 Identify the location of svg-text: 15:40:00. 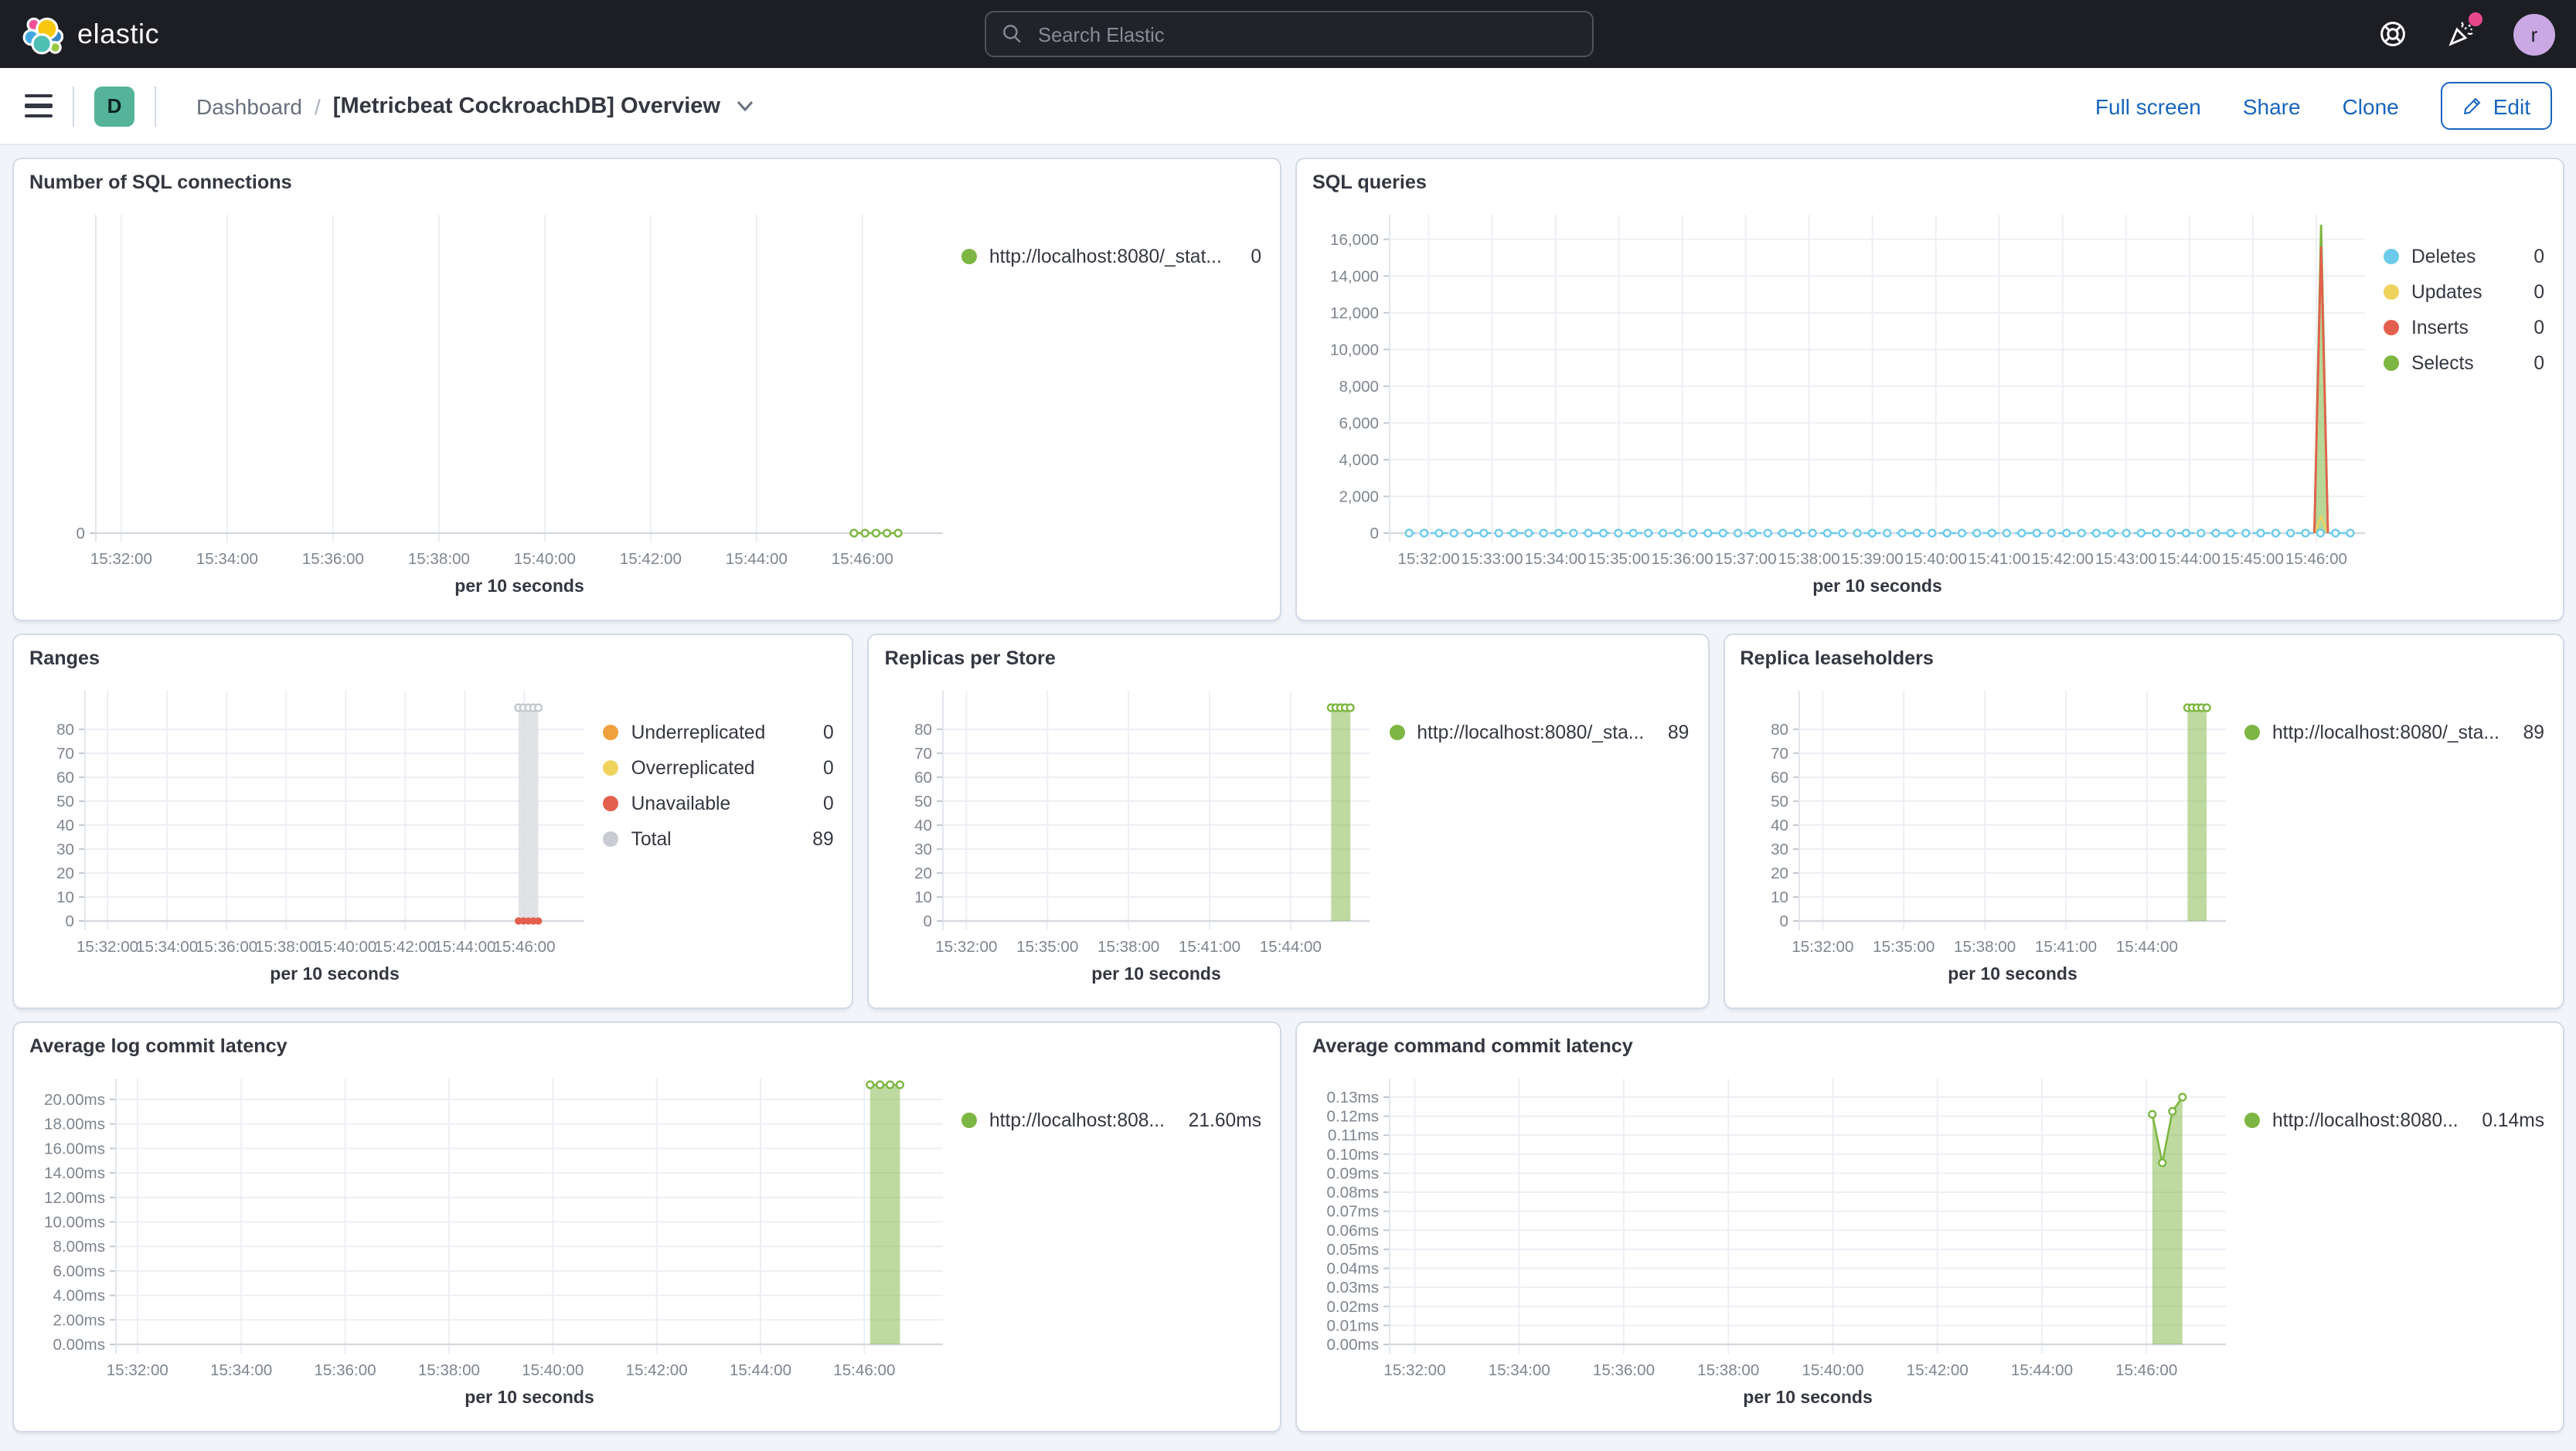
(553, 1370).